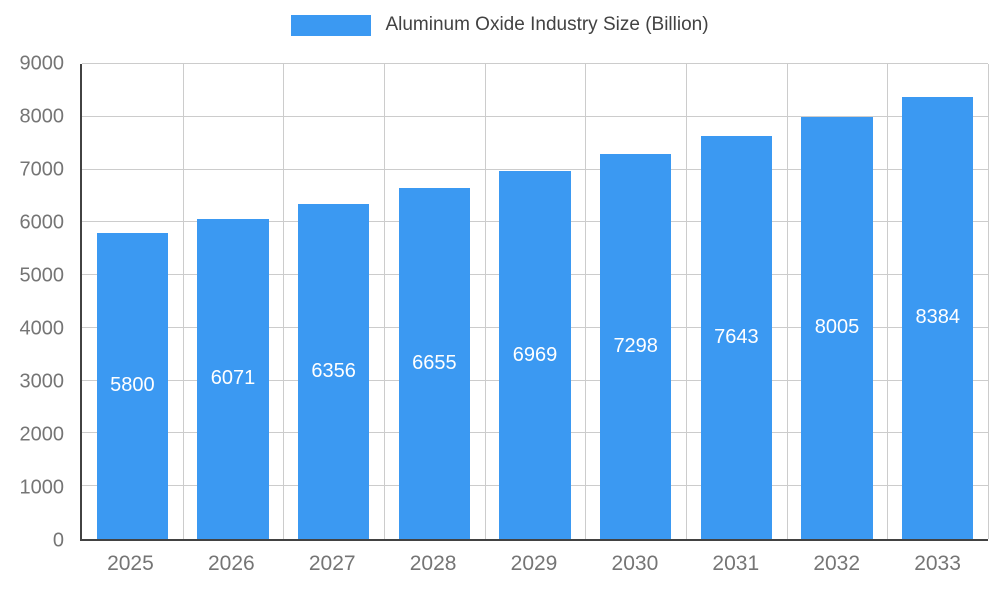 The width and height of the screenshot is (1000, 600). What do you see at coordinates (635, 563) in the screenshot?
I see `x-tick-label: 2030` at bounding box center [635, 563].